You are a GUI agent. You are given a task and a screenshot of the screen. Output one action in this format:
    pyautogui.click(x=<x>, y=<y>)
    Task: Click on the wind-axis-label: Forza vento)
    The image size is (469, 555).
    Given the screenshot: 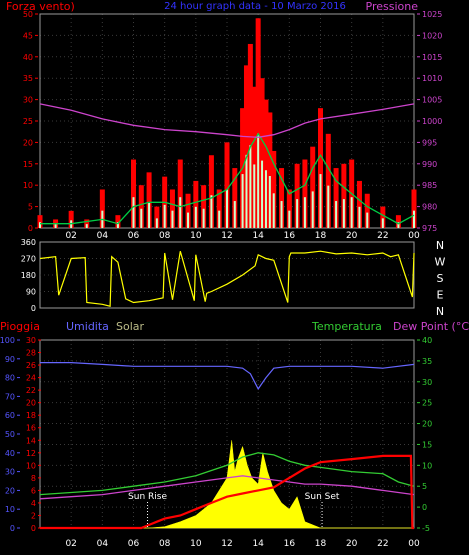 What is the action you would take?
    pyautogui.click(x=40, y=6)
    